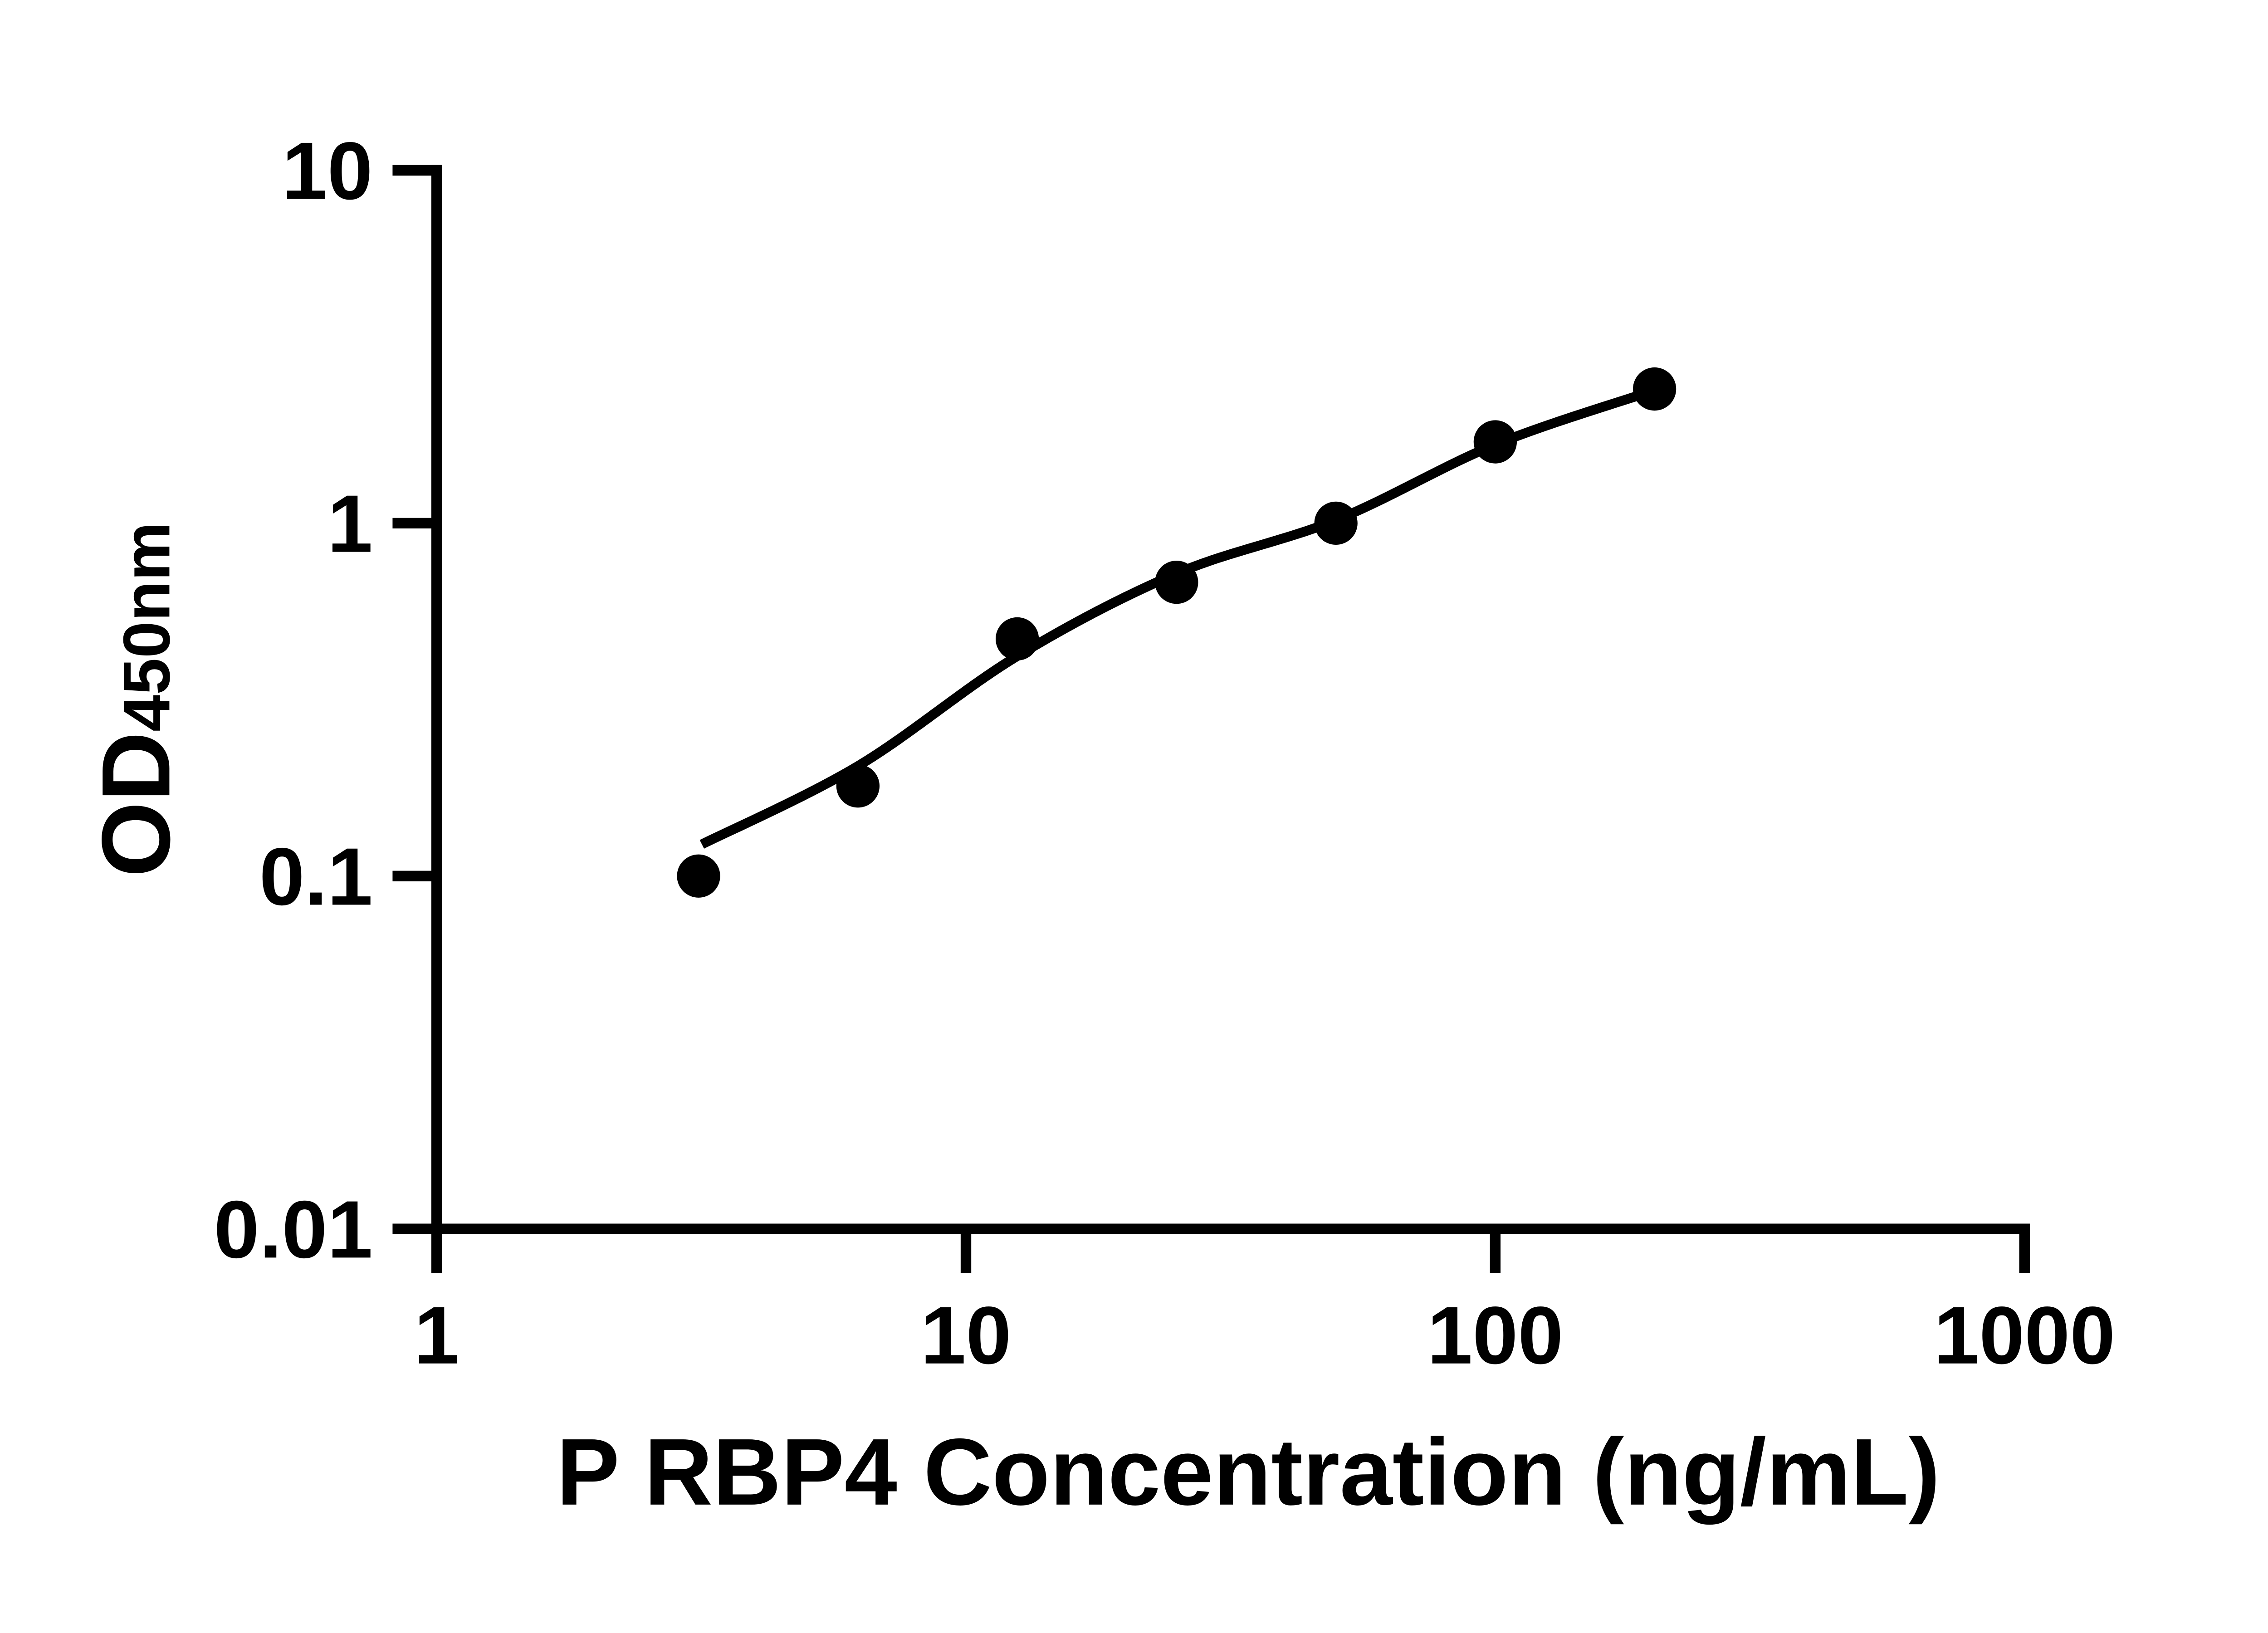  I want to click on x-tick-label: 100, so click(1495, 1335).